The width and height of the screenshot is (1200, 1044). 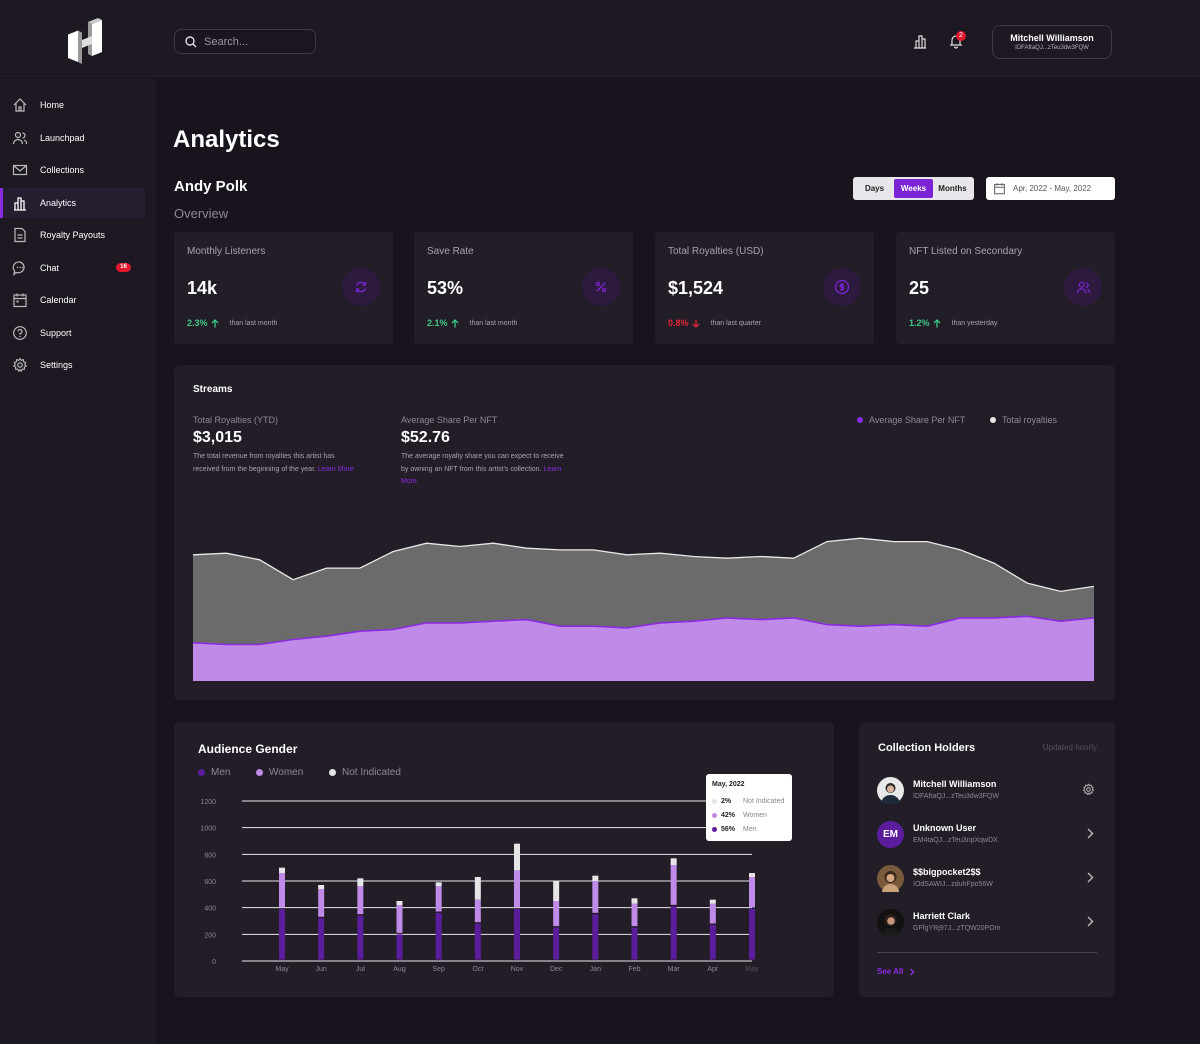 What do you see at coordinates (72, 105) in the screenshot?
I see `sidebar-item-home: Home` at bounding box center [72, 105].